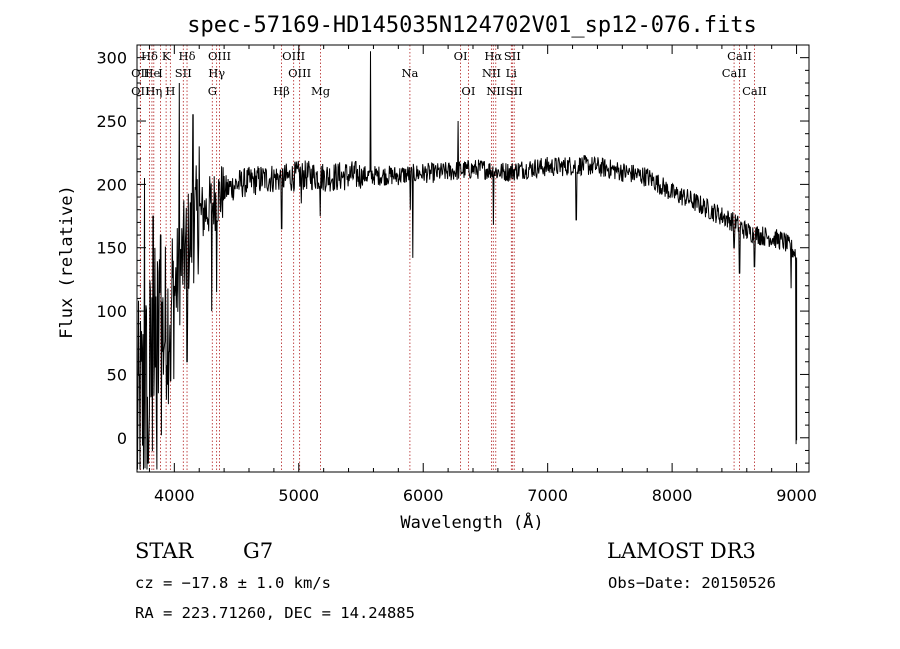 The height and width of the screenshot is (649, 900). Describe the element at coordinates (471, 522) in the screenshot. I see `x-axis-label: Wavelength (Å)` at that location.